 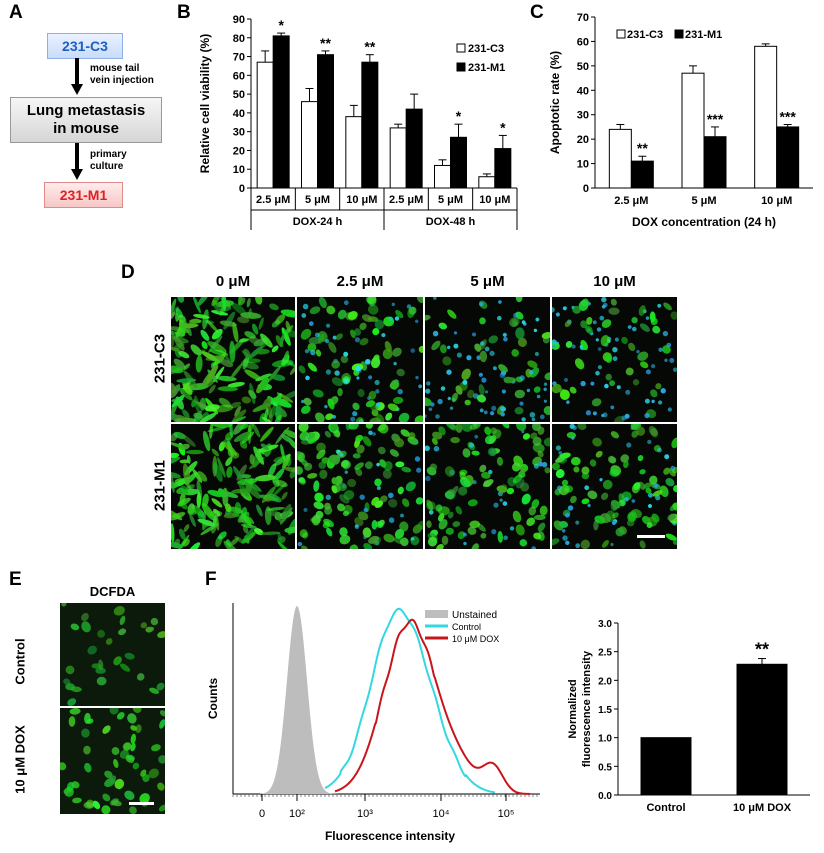 I want to click on y-axis-label: Normalized fluorescence intensity, so click(x=580, y=708).